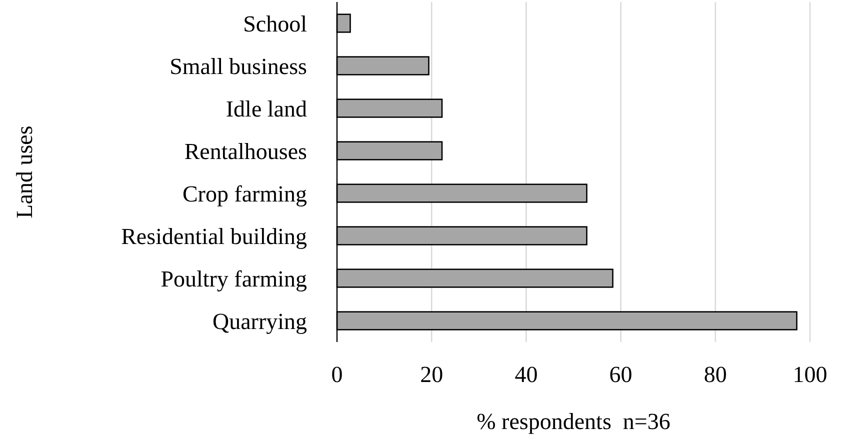 This screenshot has width=851, height=439. What do you see at coordinates (246, 151) in the screenshot?
I see `y-tick-label: Rentalhouses` at bounding box center [246, 151].